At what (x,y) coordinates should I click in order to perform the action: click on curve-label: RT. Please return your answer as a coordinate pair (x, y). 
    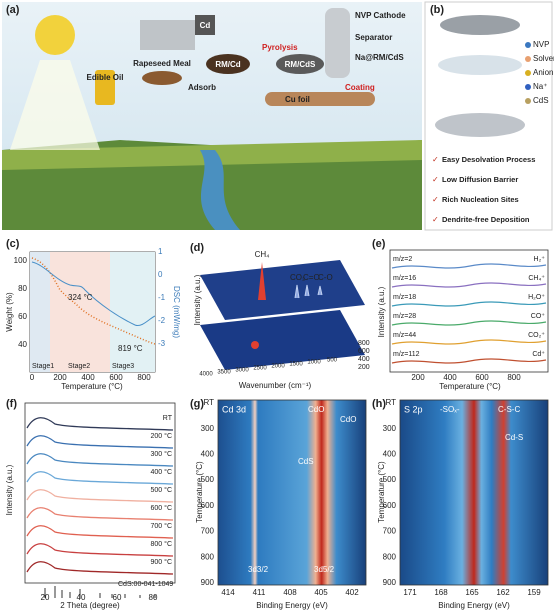
    Looking at the image, I should click on (168, 418).